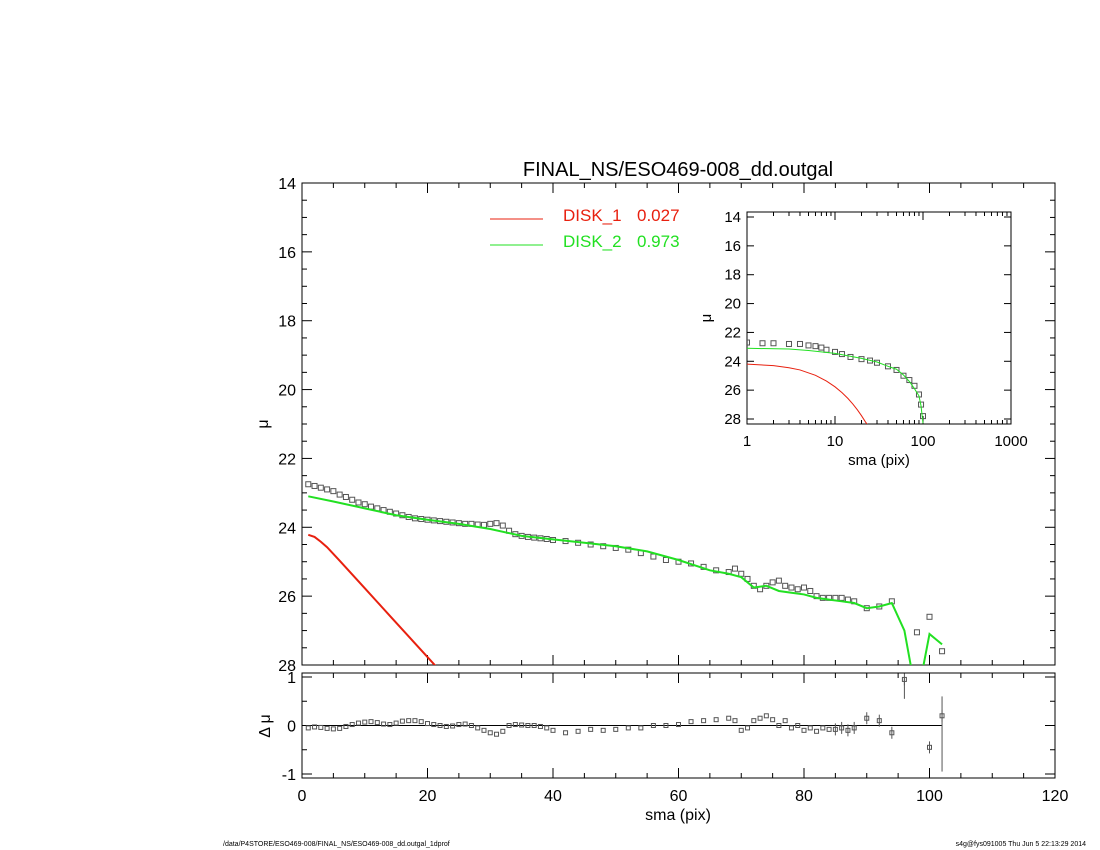 This screenshot has height=850, width=1100. Describe the element at coordinates (592, 215) in the screenshot. I see `legend-label: DISK_1` at that location.